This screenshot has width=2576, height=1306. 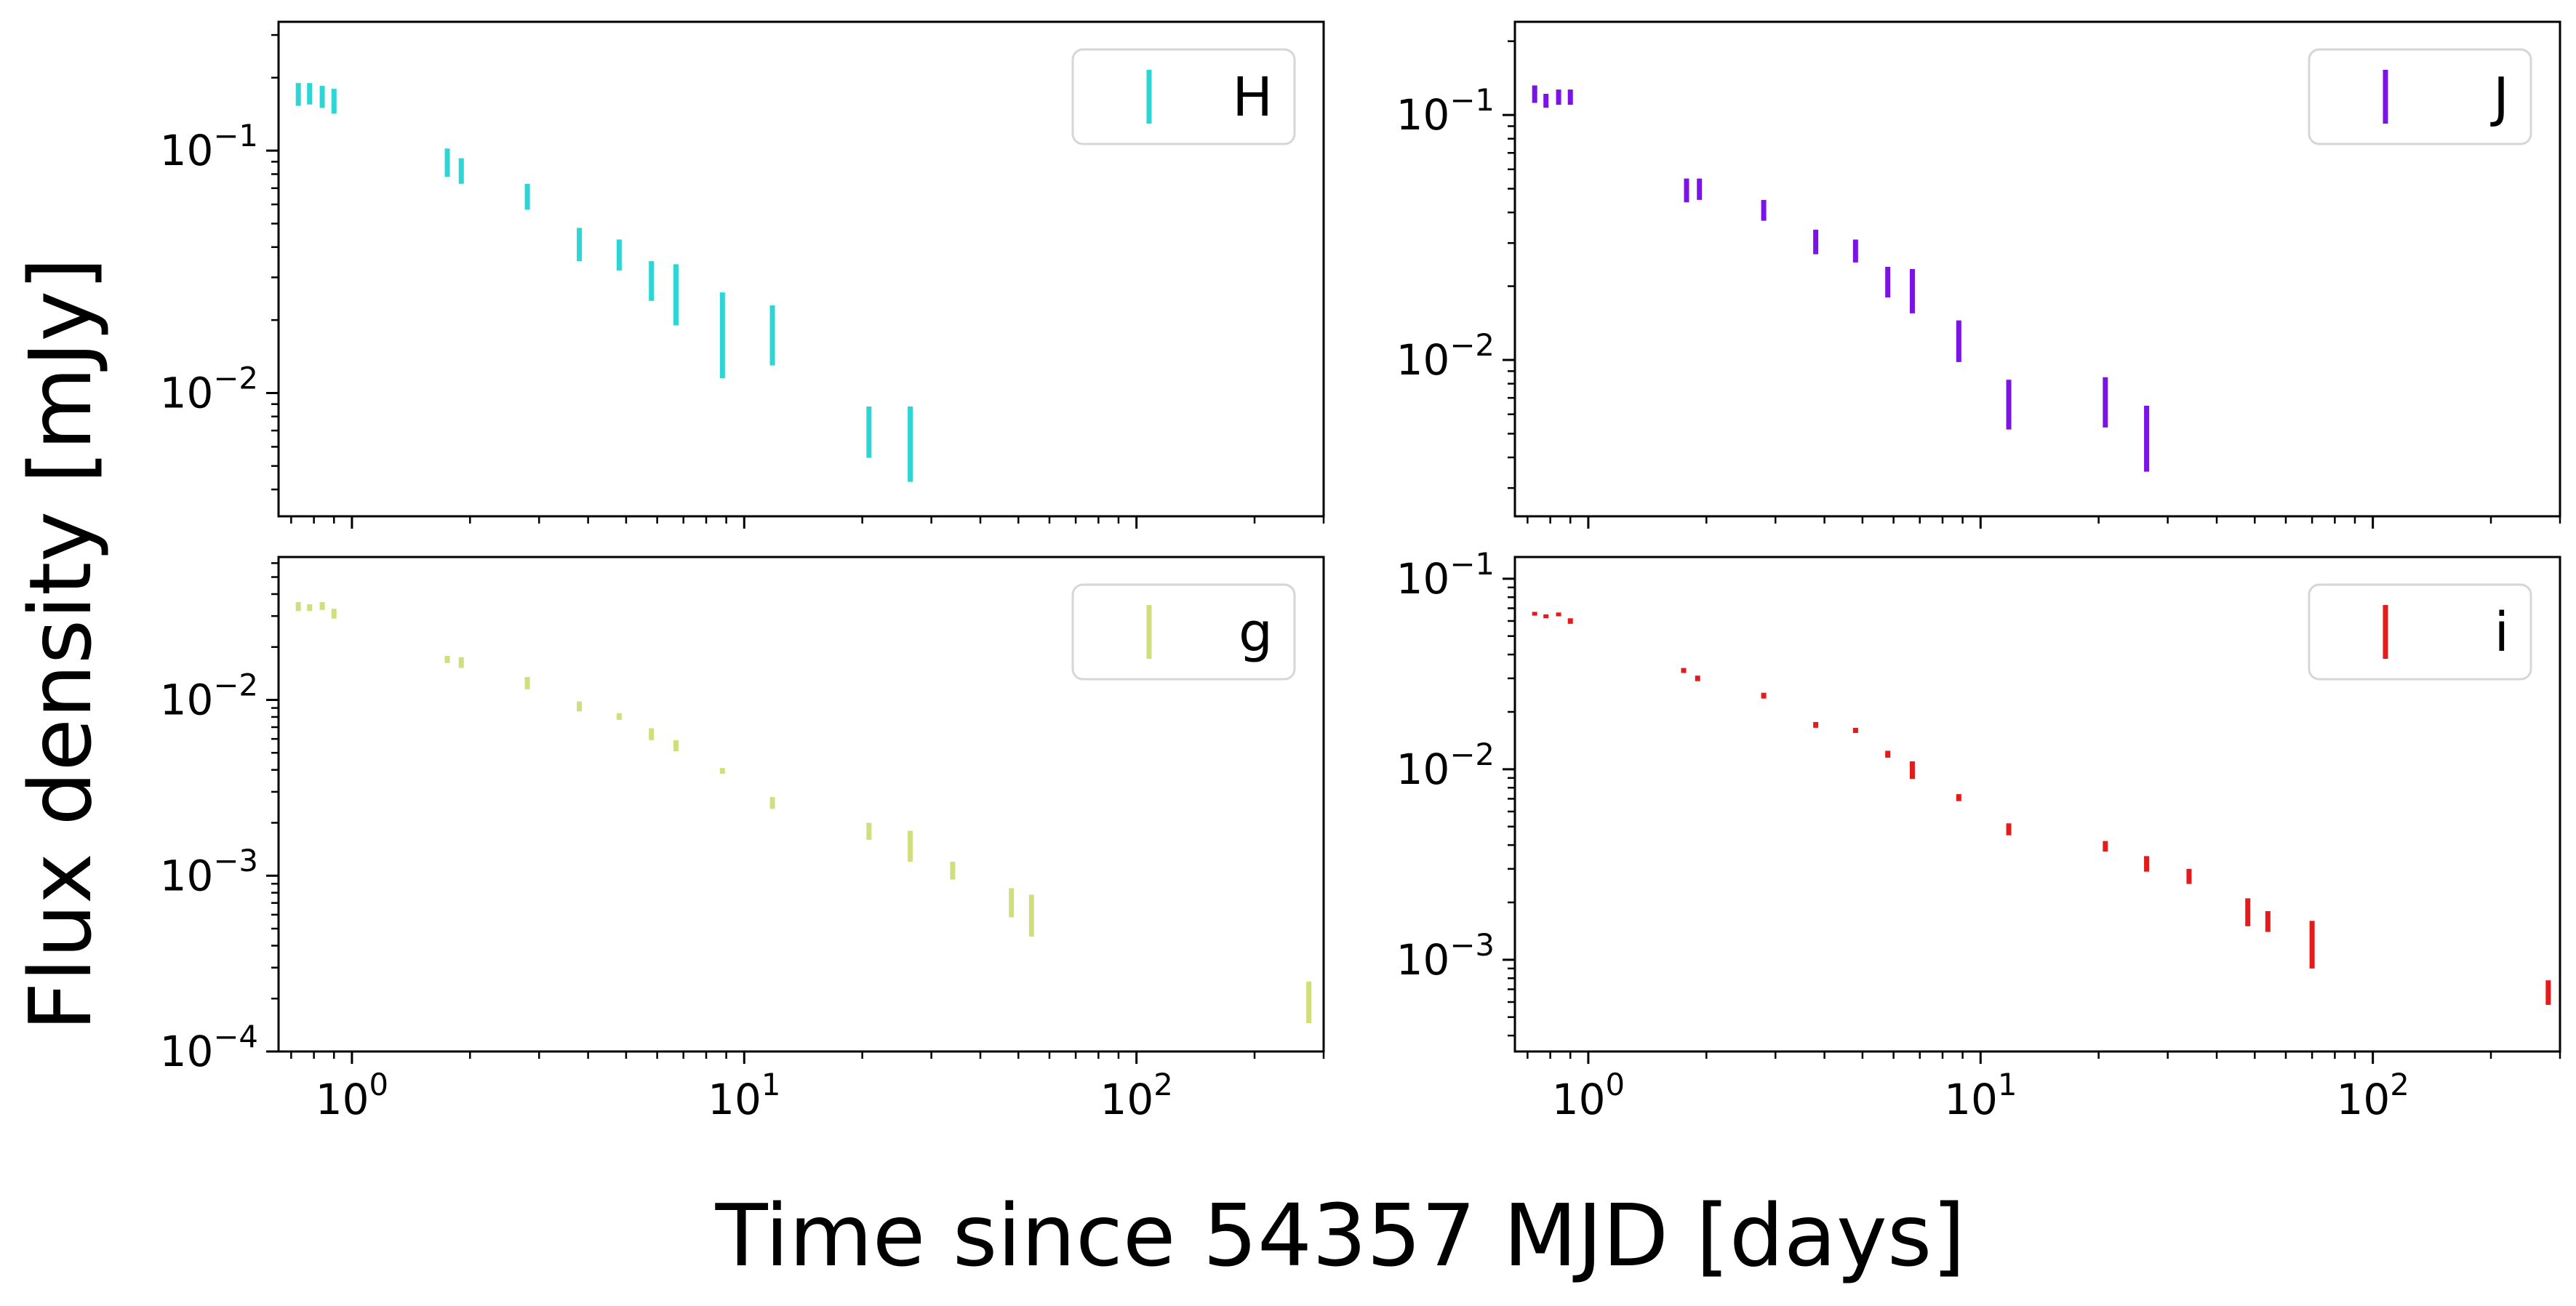 I want to click on legend-label: J, so click(x=2499, y=97).